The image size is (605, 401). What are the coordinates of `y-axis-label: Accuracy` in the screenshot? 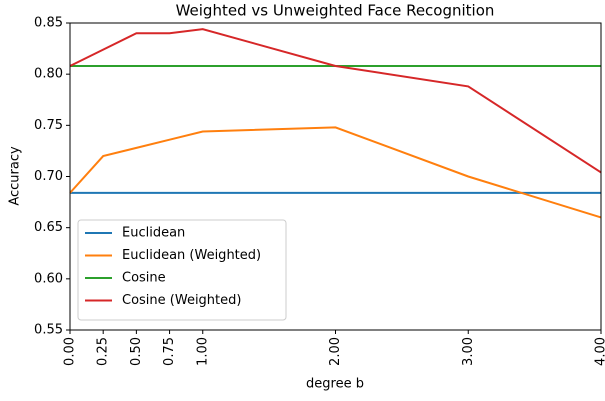 It's located at (15, 176).